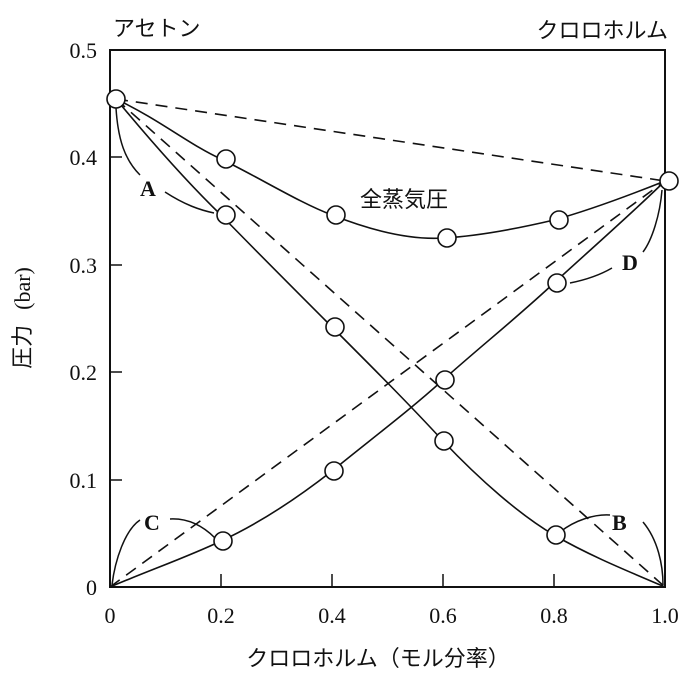 Image resolution: width=698 pixels, height=683 pixels. Describe the element at coordinates (116, 318) in the screenshot. I see `y-ticks` at that location.